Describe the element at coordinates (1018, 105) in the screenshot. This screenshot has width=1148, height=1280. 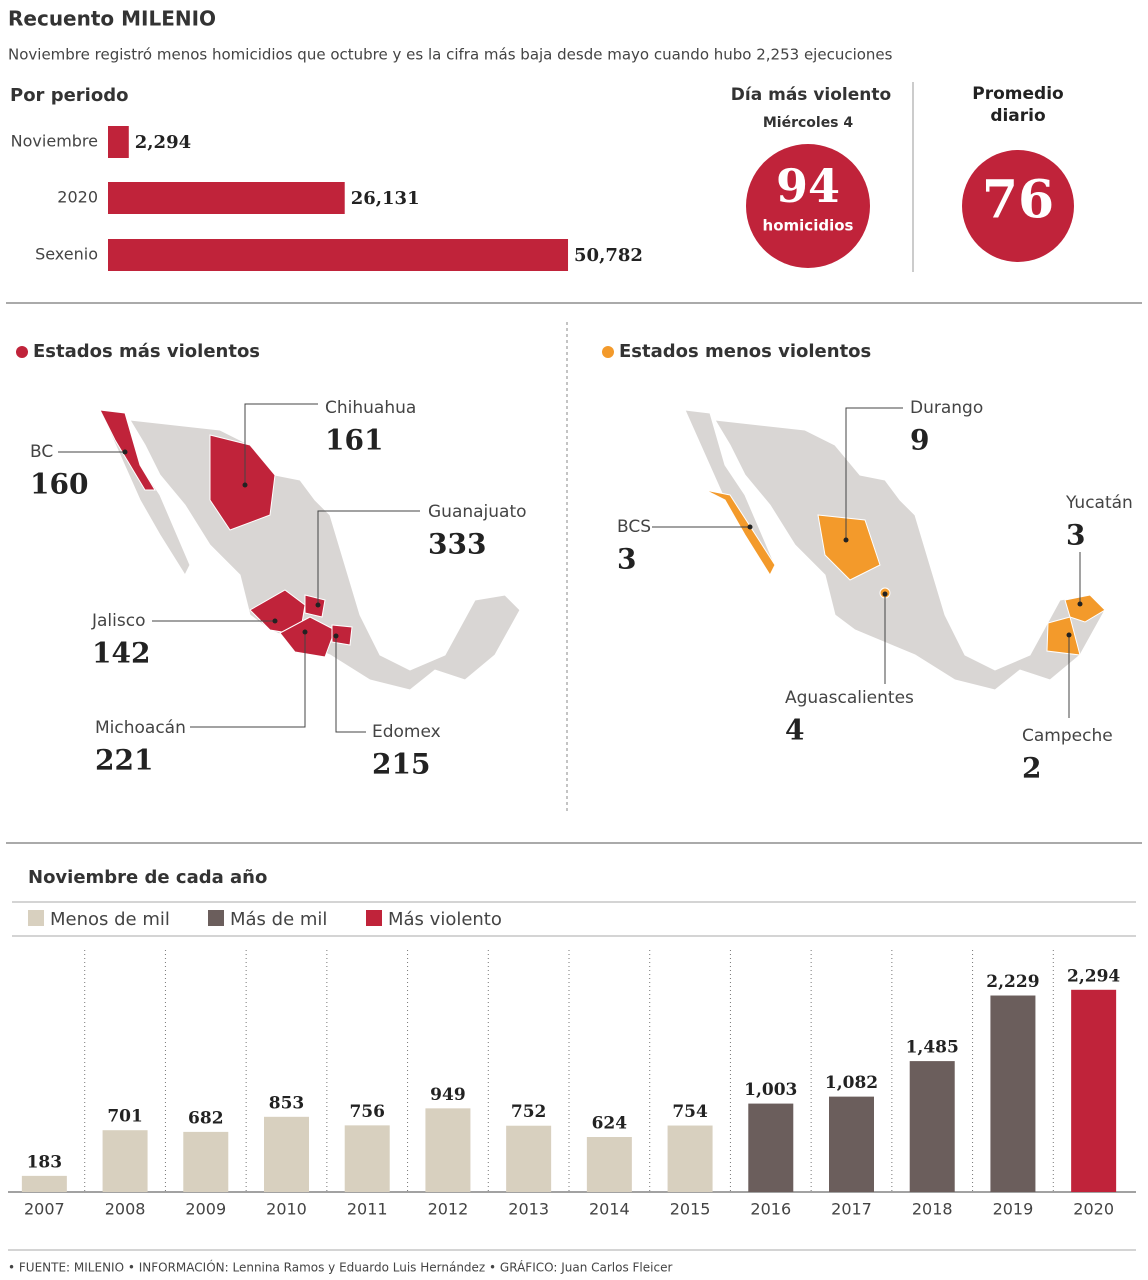
I see `stat-title: Promedio diario` at that location.